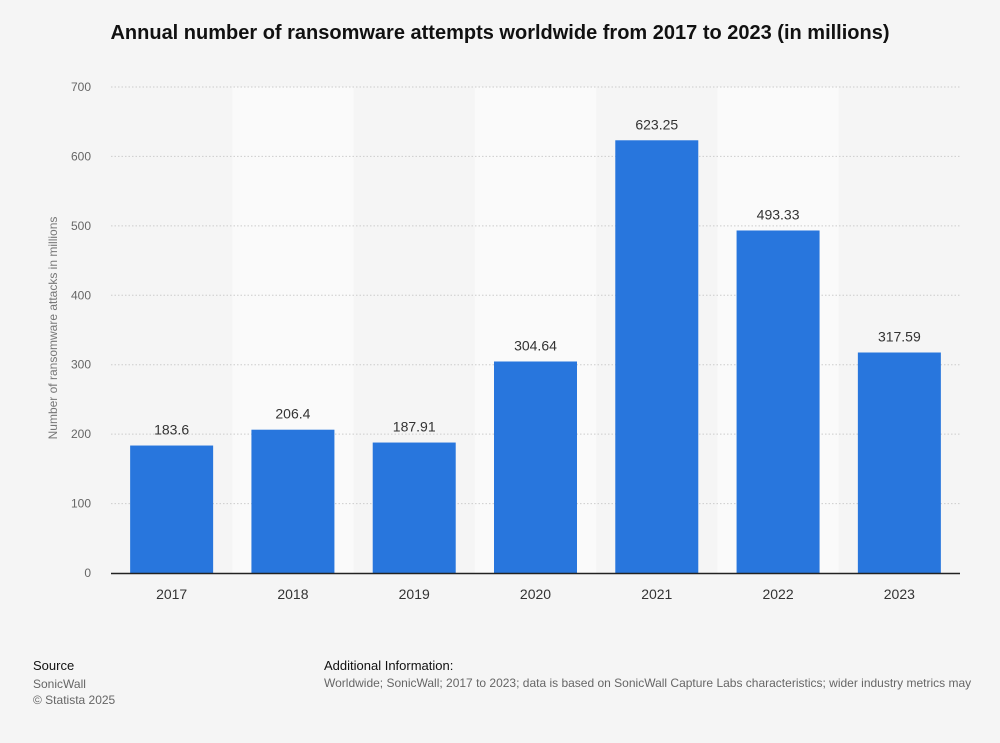 The width and height of the screenshot is (1000, 743). Describe the element at coordinates (171, 430) in the screenshot. I see `data-label-2017: 183.6` at that location.